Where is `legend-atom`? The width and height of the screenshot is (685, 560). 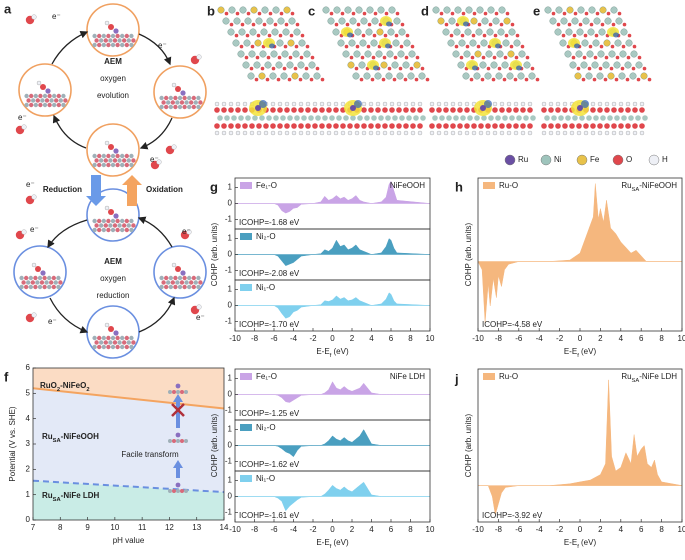
legend-atom is located at coordinates (510, 160).